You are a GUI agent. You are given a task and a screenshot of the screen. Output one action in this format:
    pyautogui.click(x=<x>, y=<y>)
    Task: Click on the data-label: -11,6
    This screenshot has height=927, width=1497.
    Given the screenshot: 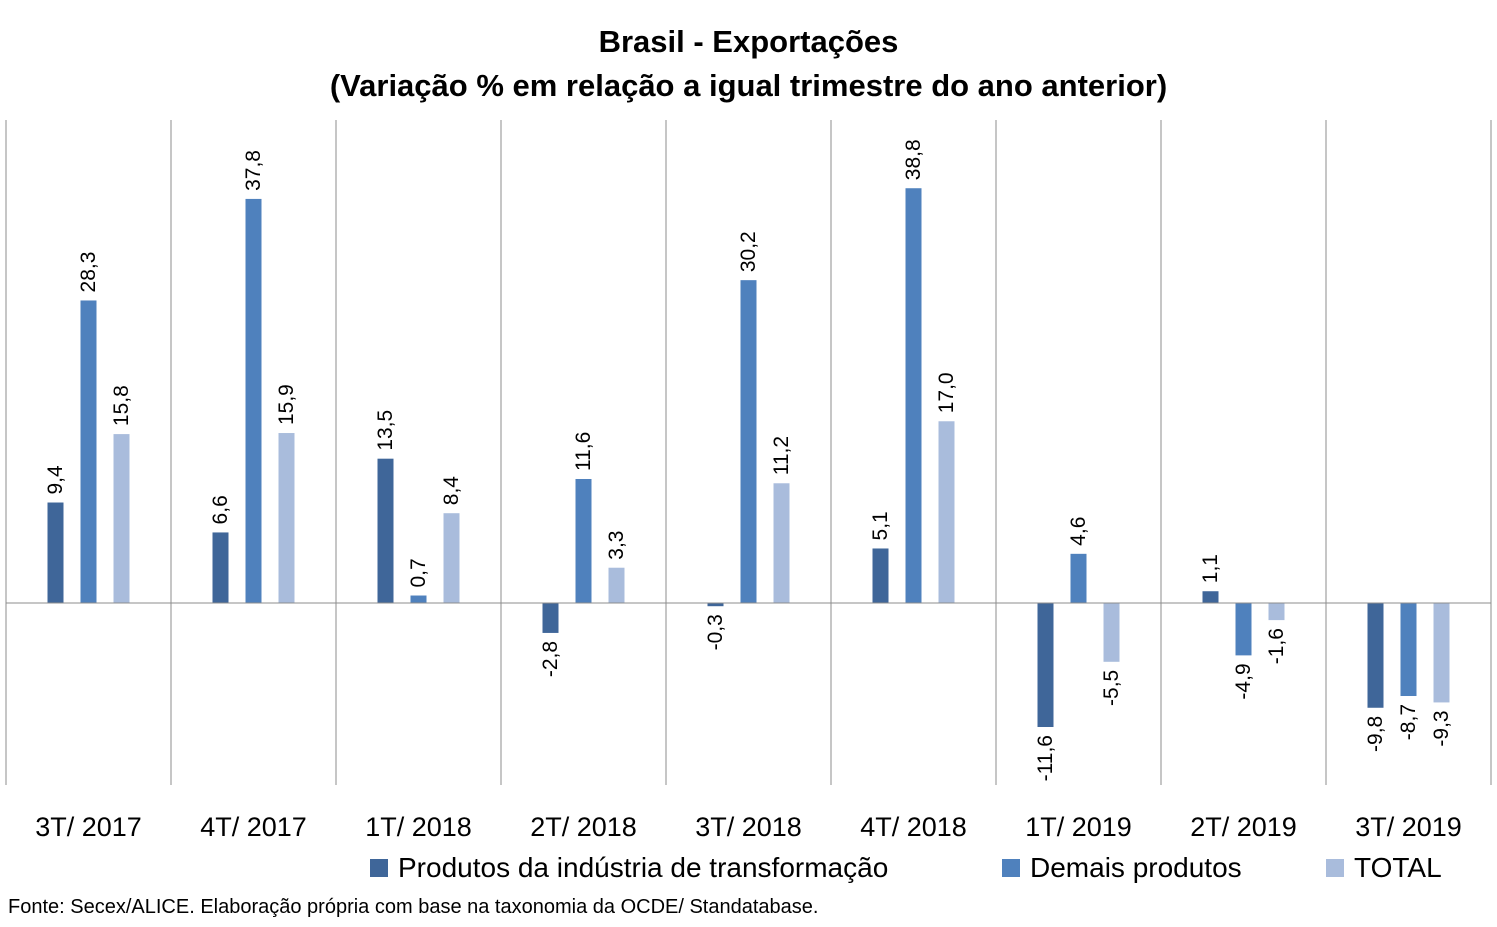 What is the action you would take?
    pyautogui.click(x=1045, y=758)
    